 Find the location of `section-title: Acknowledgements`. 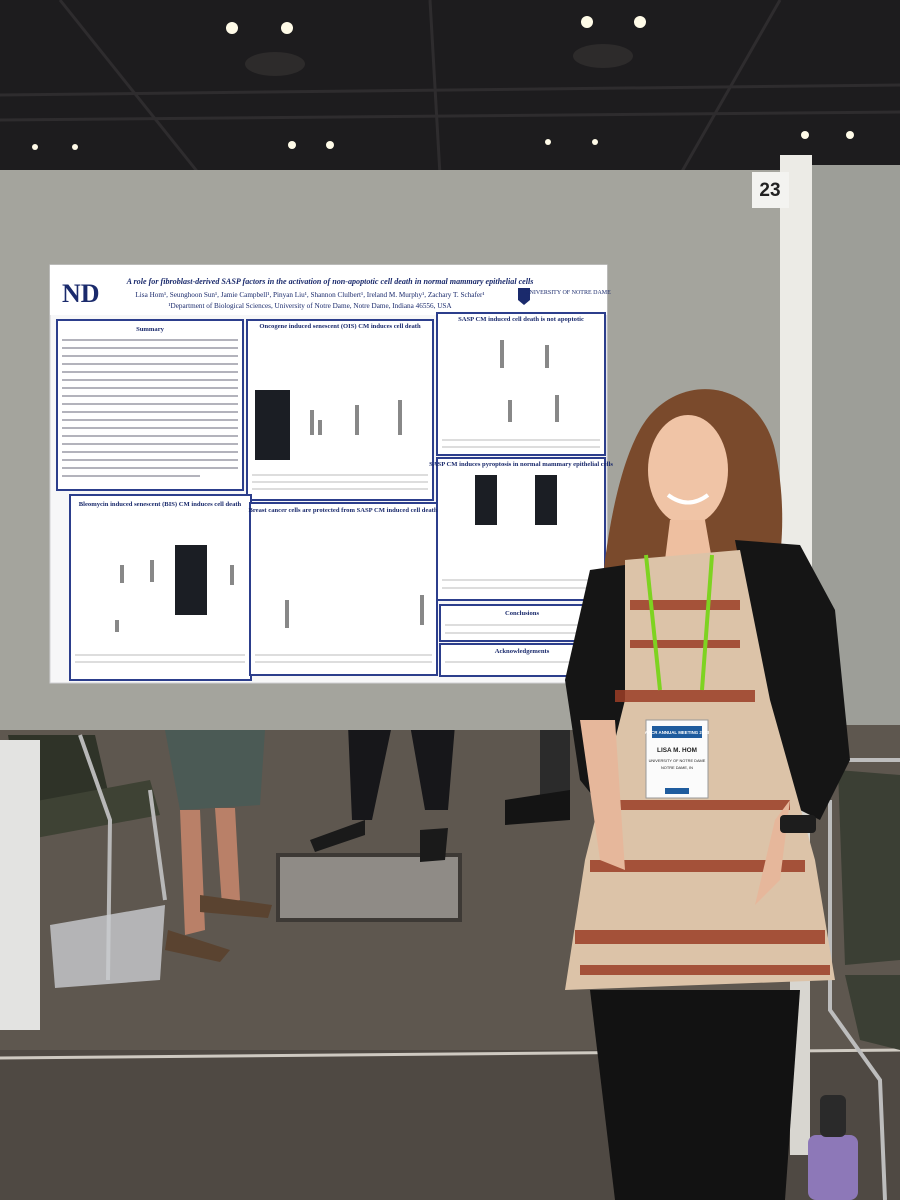

section-title: Acknowledgements is located at coordinates (522, 651).